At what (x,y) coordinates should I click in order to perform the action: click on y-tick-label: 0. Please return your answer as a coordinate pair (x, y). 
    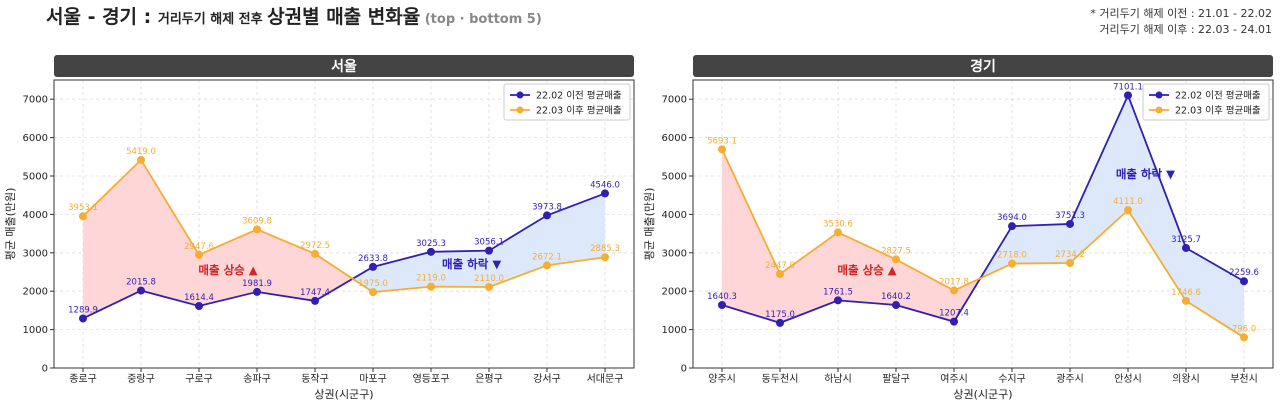
    Looking at the image, I should click on (684, 369).